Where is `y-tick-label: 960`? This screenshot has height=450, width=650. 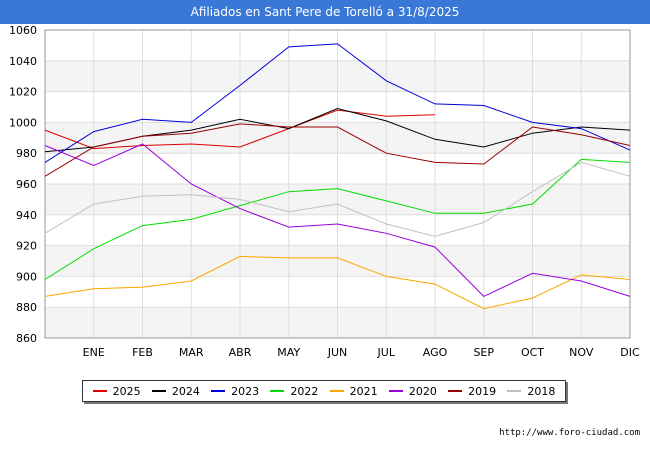
y-tick-label: 960 is located at coordinates (26, 184).